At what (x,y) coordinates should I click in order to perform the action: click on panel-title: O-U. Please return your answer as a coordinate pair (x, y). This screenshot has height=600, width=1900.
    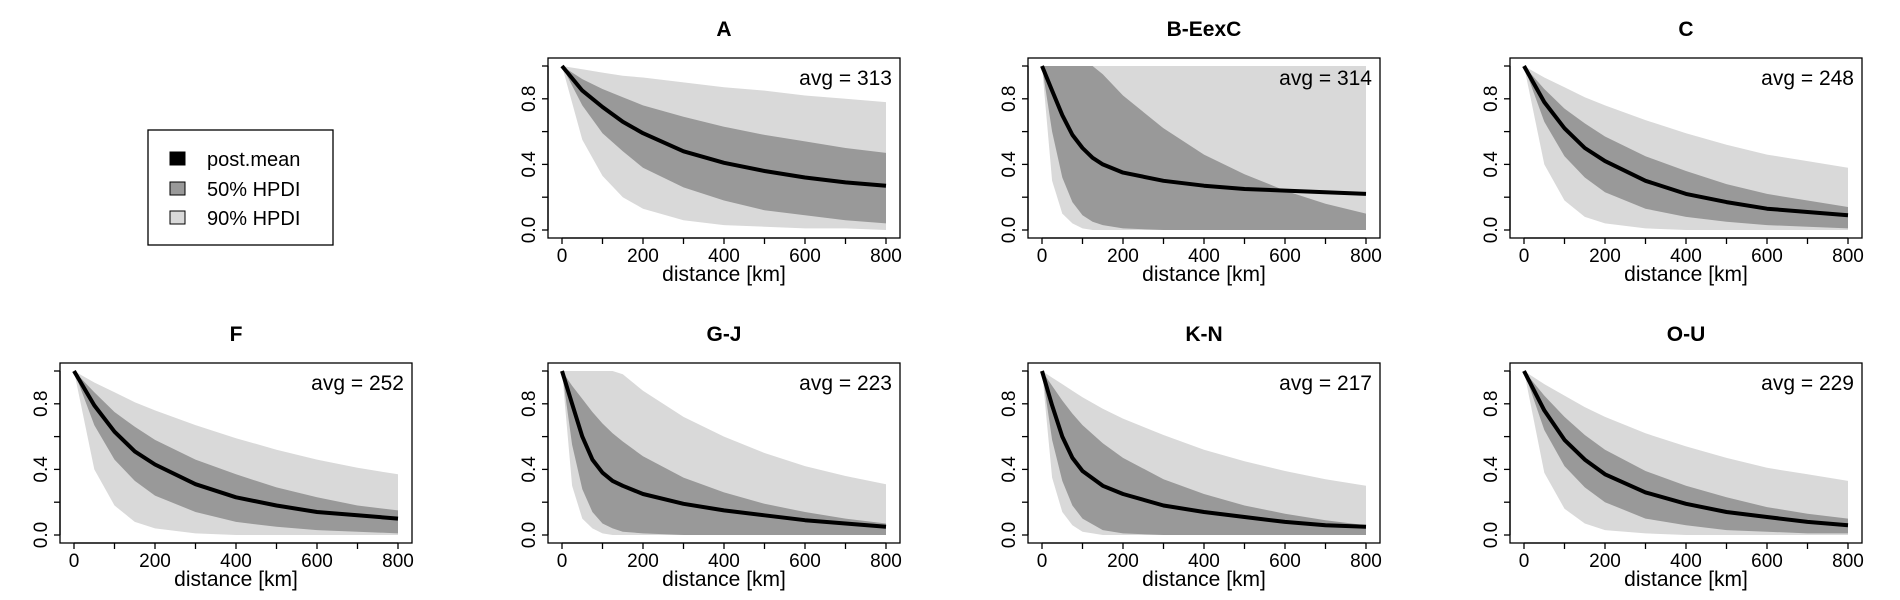
    Looking at the image, I should click on (1686, 334).